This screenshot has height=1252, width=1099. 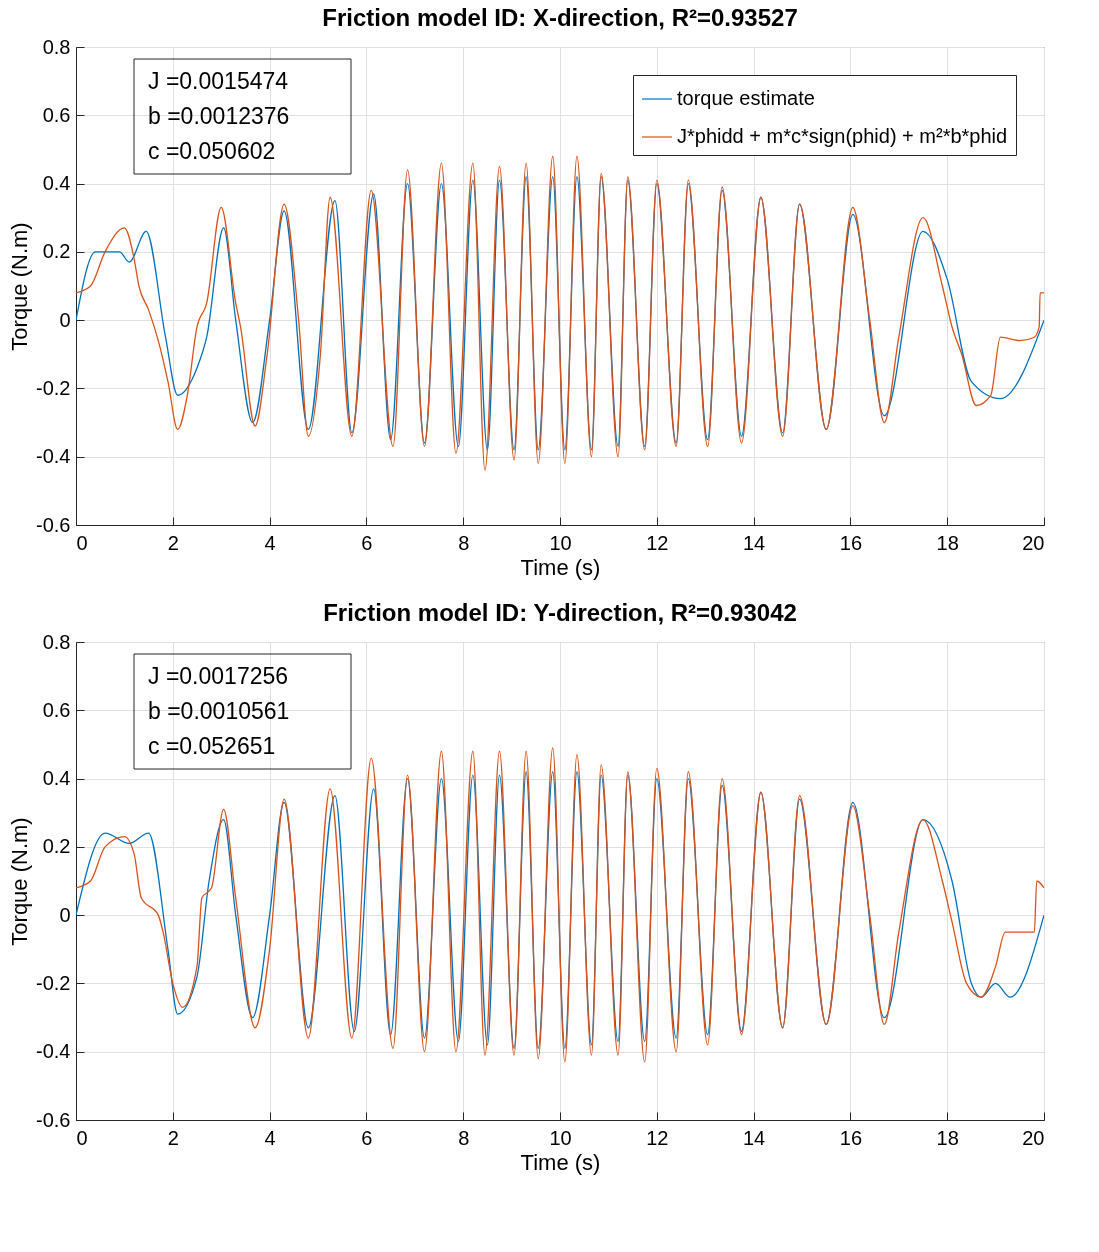 What do you see at coordinates (218, 676) in the screenshot?
I see `annotation: J =0.0017256` at bounding box center [218, 676].